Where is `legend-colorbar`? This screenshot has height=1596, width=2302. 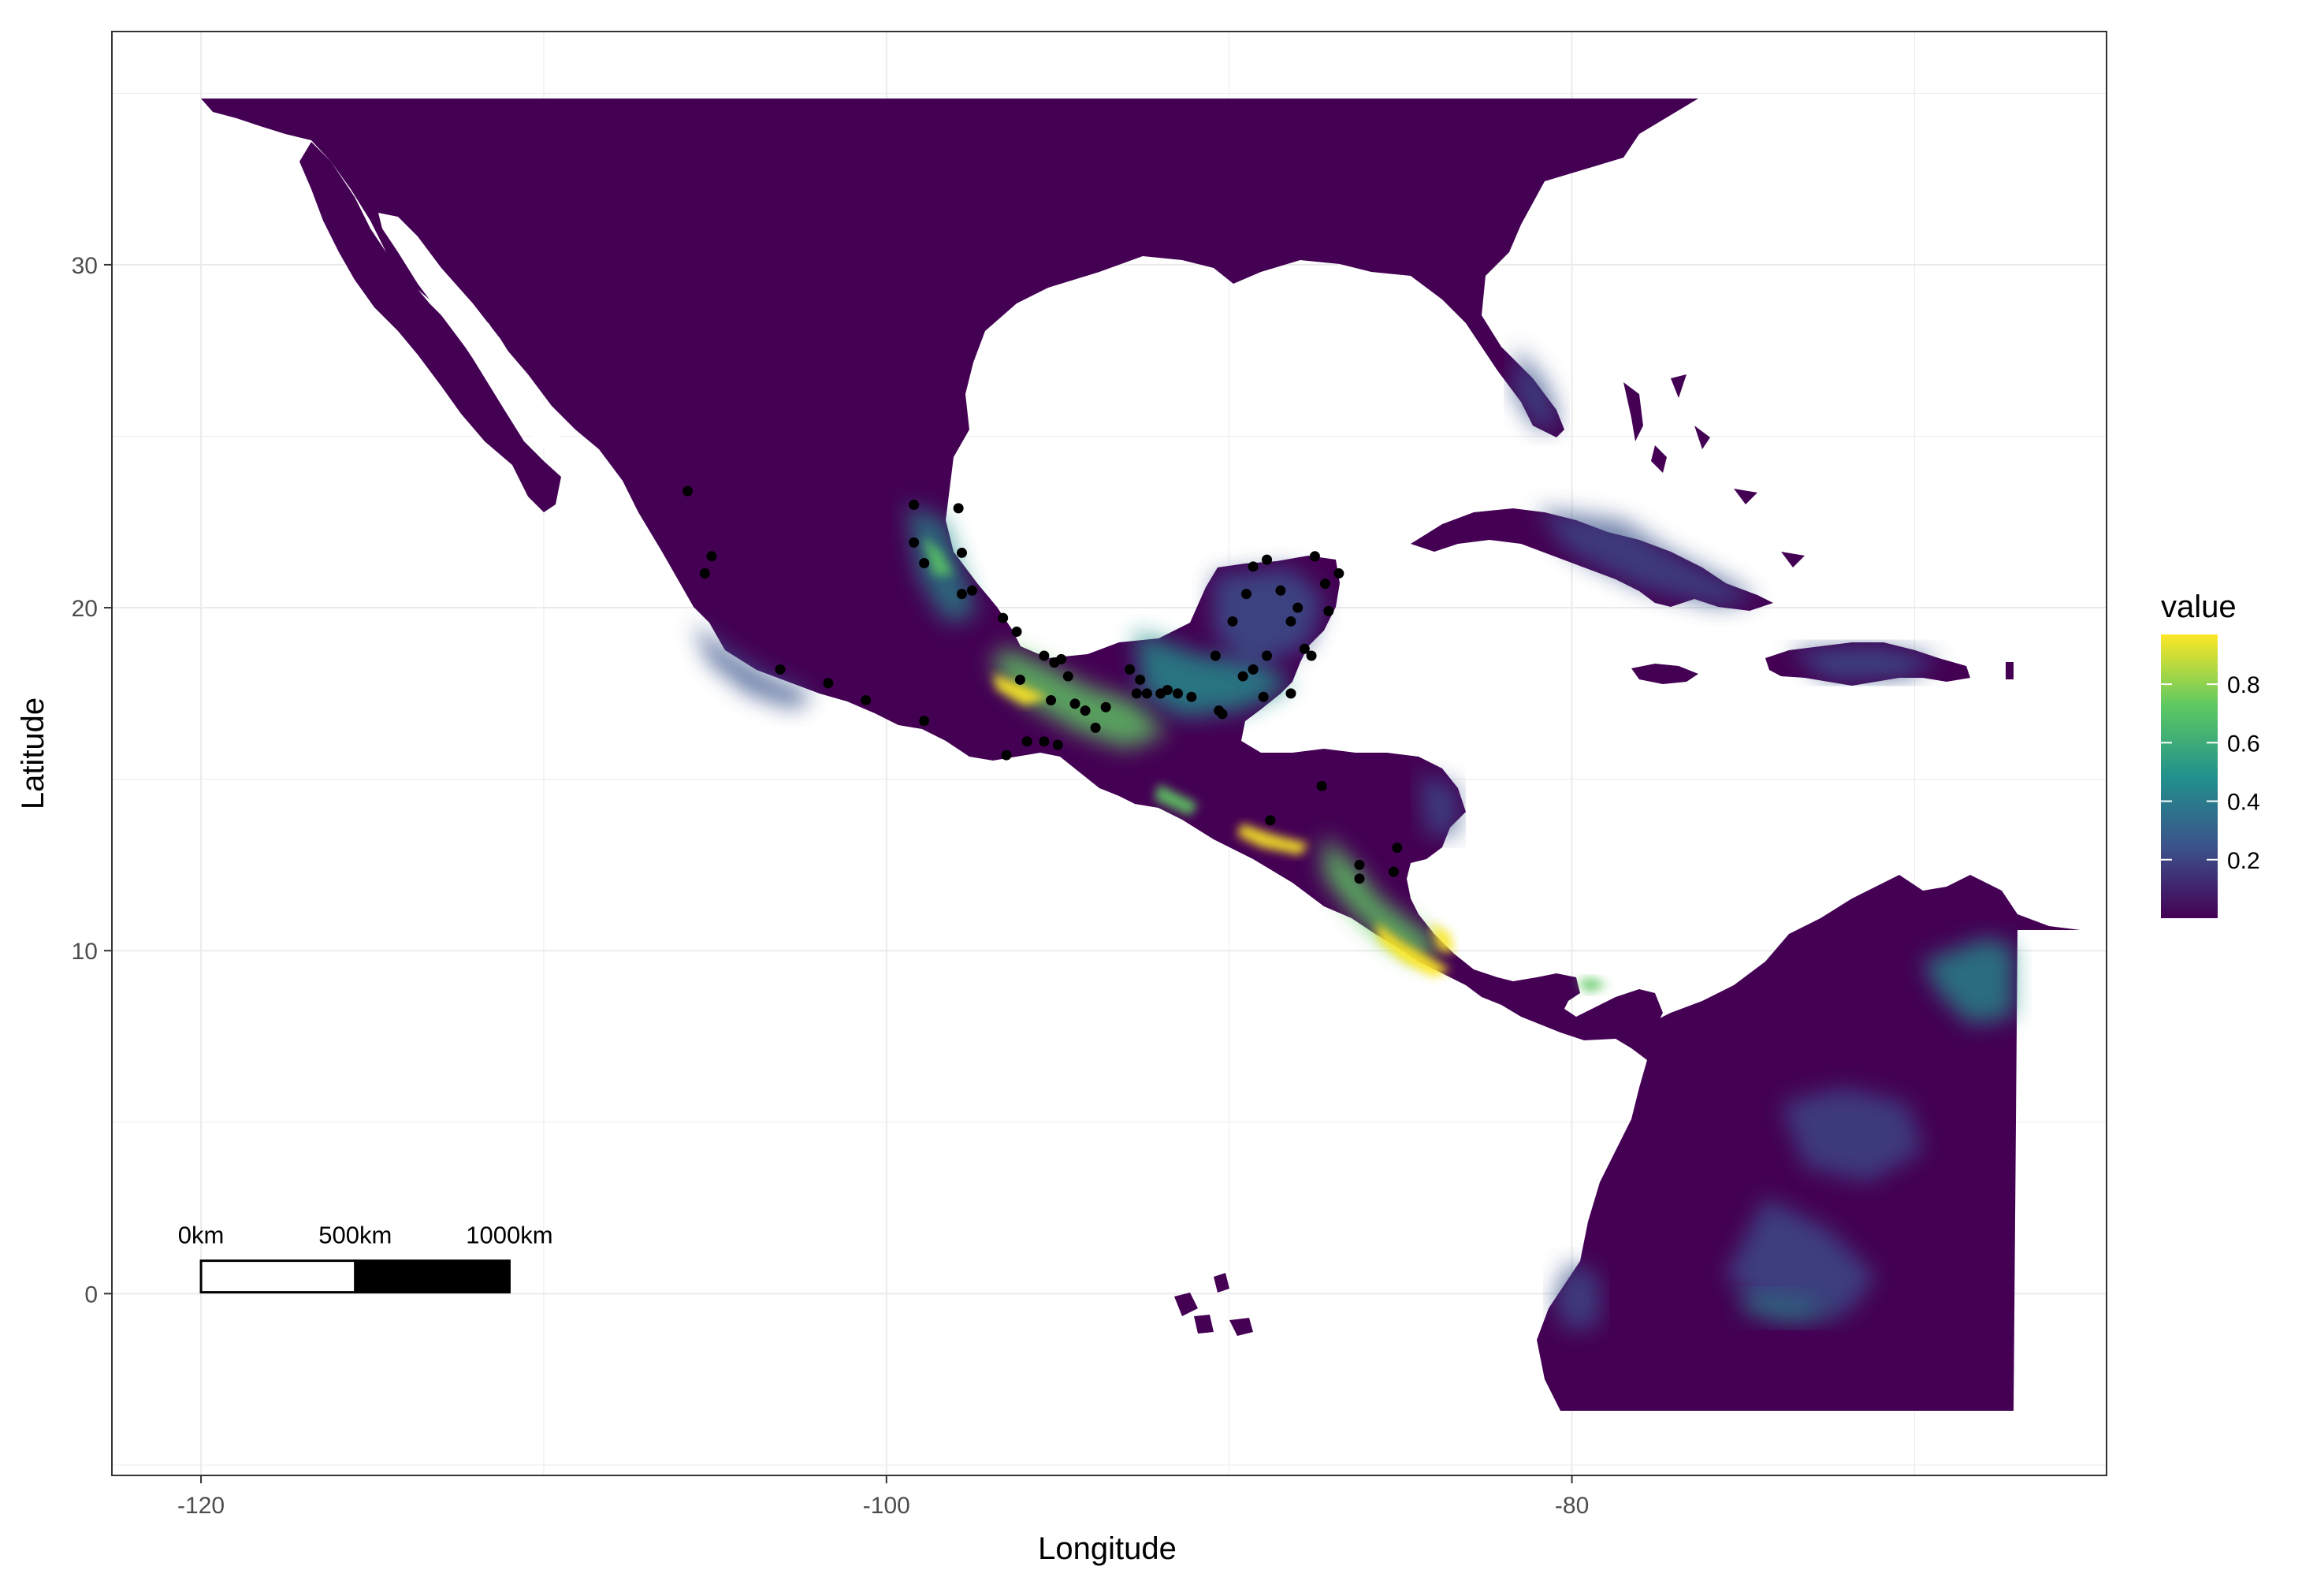 legend-colorbar is located at coordinates (2189, 776).